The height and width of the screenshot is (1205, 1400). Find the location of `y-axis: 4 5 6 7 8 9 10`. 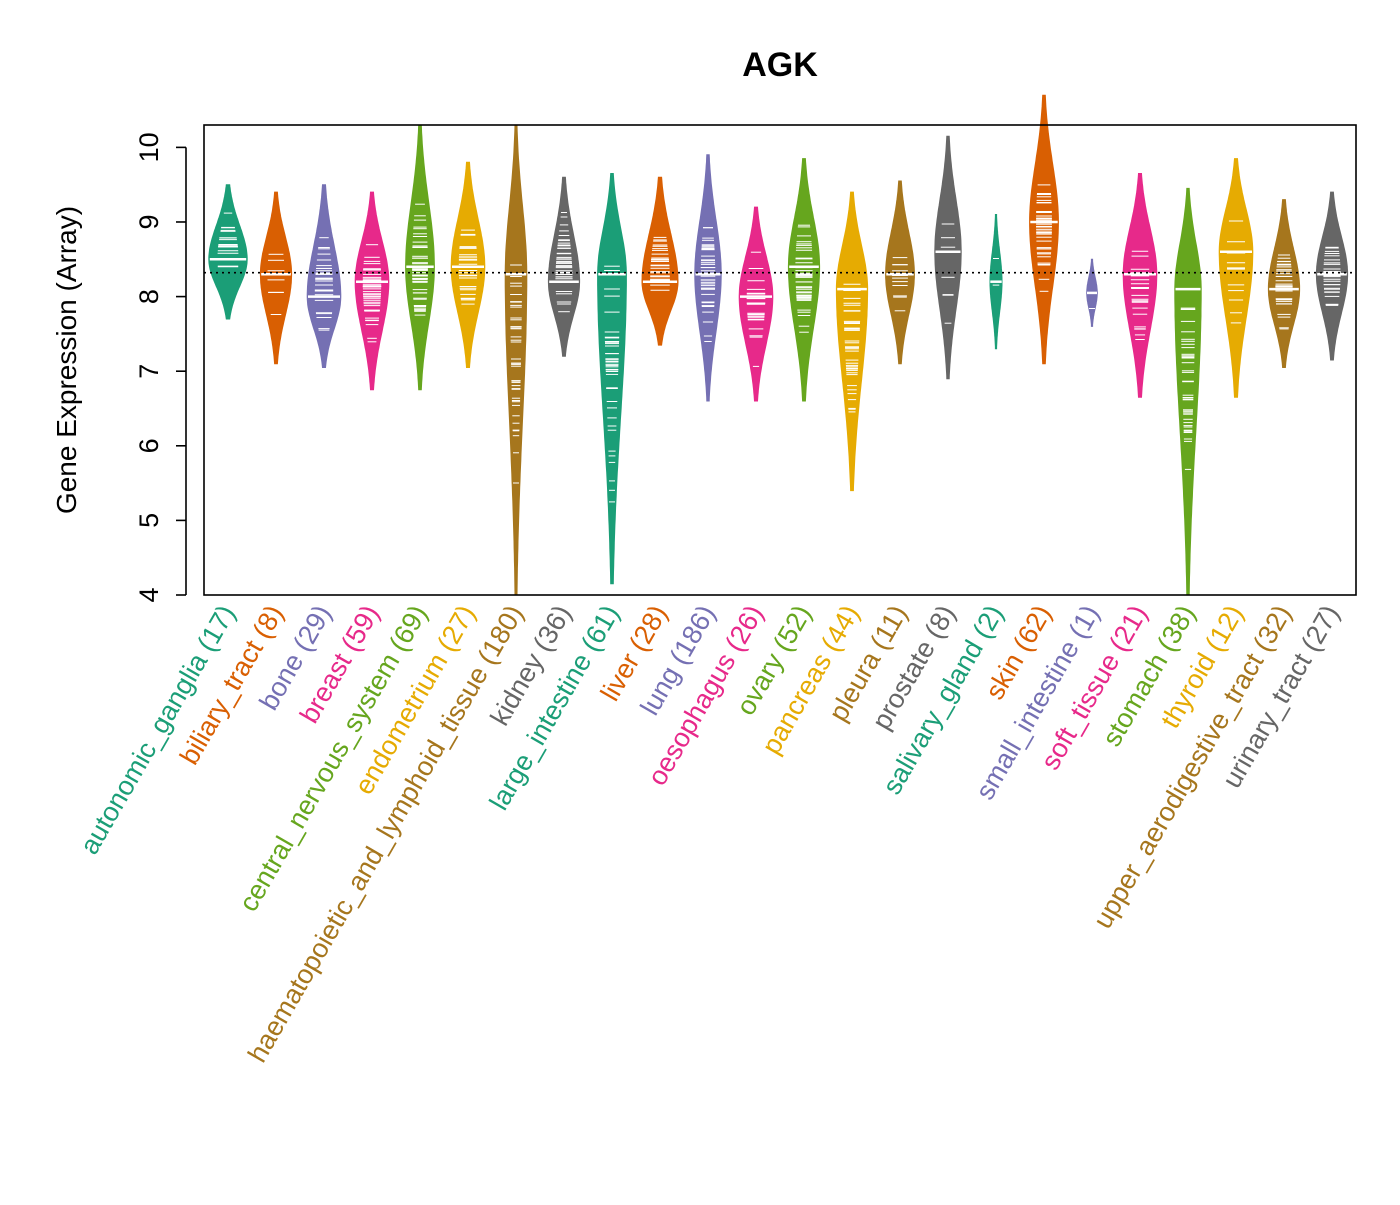

y-axis: 4 5 6 7 8 9 10 is located at coordinates (160, 367).